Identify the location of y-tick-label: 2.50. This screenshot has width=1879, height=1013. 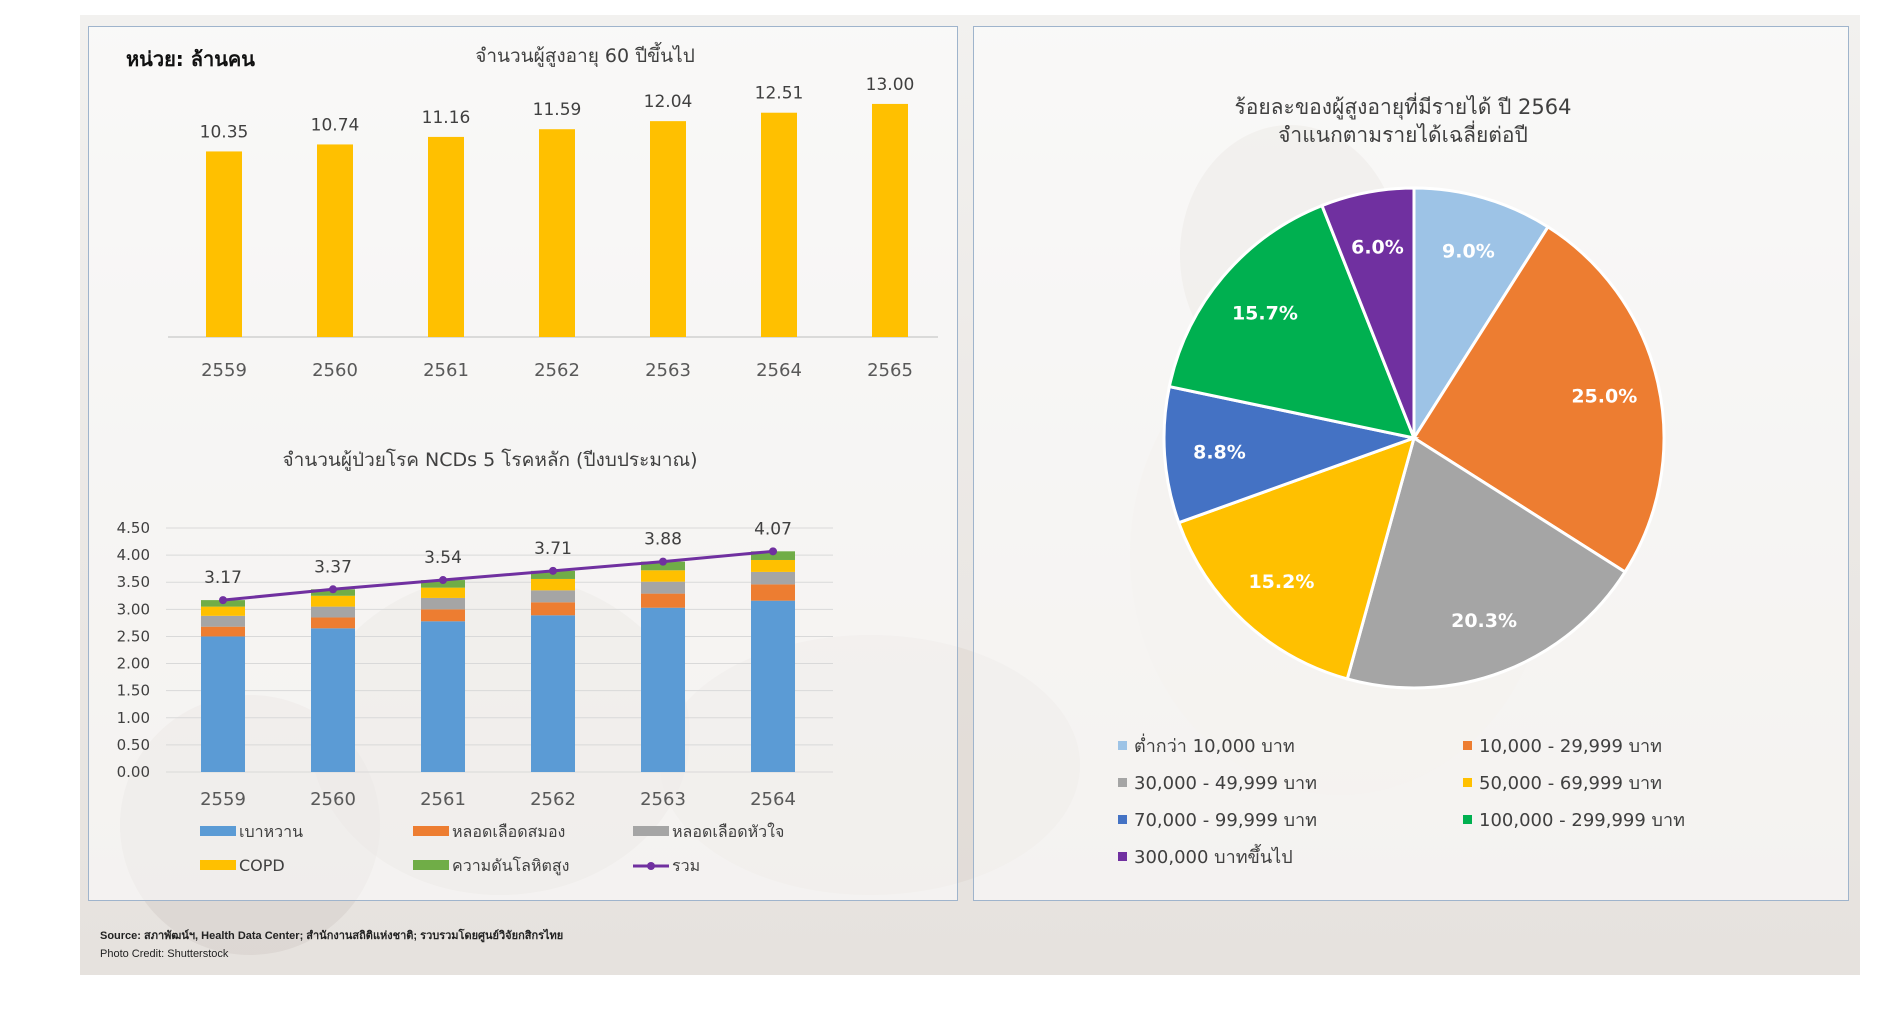
(133, 636).